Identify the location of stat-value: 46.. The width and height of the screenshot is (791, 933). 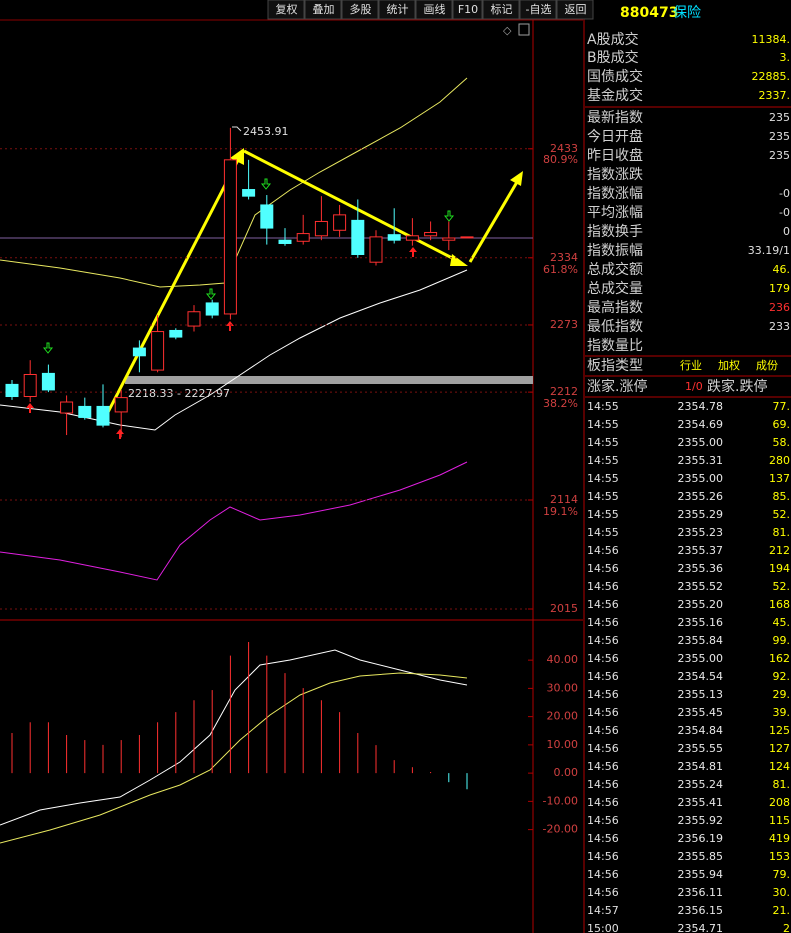
(782, 269).